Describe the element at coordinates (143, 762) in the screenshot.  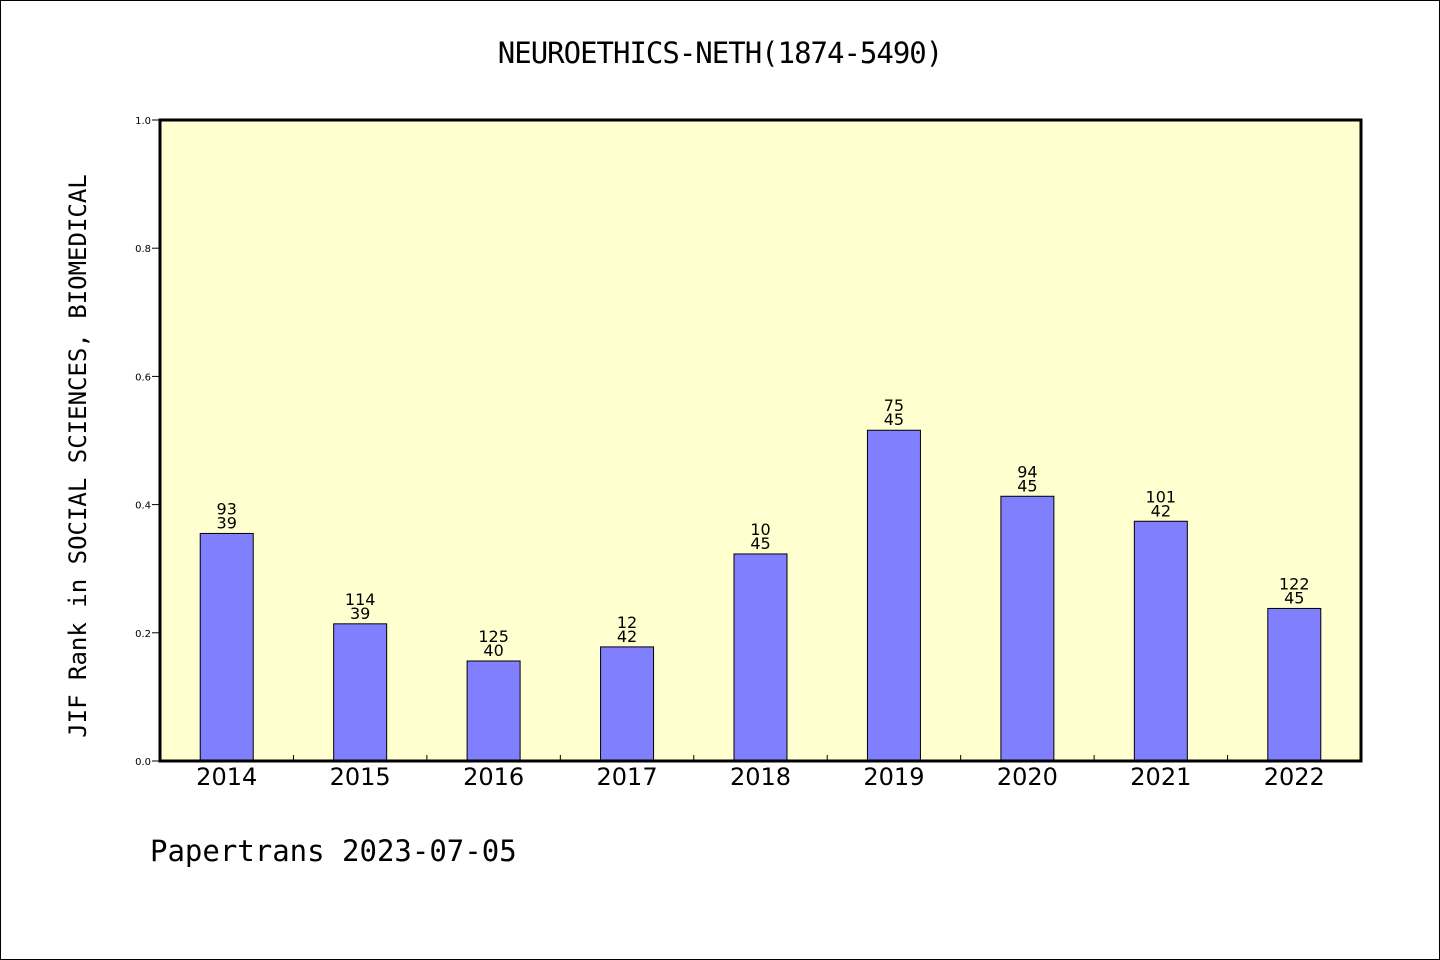
I see `y-tick-label: 0.0` at that location.